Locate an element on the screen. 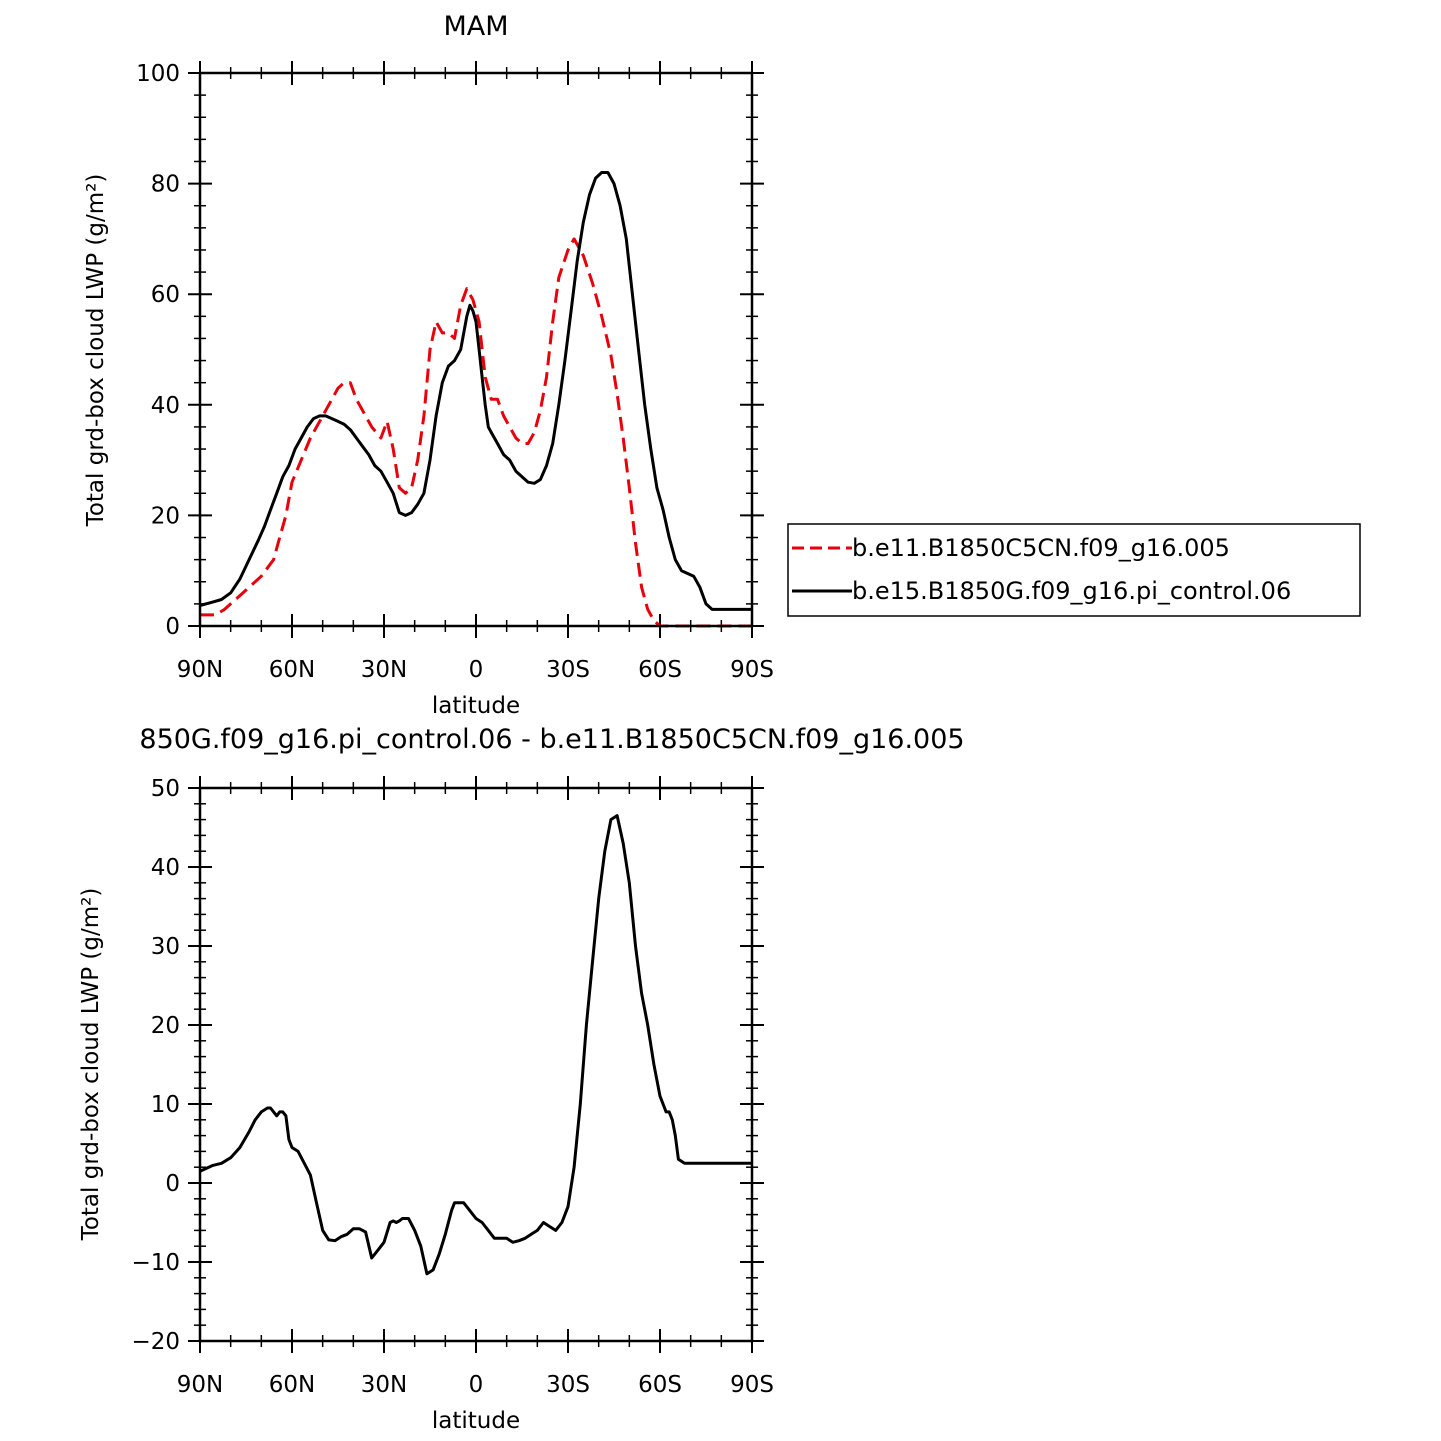 This screenshot has height=1441, width=1441. top-x-tick-label: 90N is located at coordinates (200, 670).